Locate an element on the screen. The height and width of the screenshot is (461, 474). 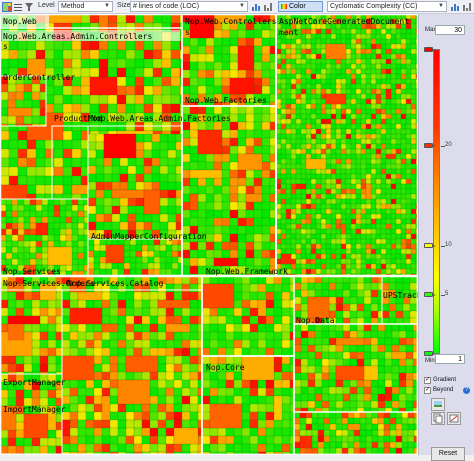
label-web-controllers-wrap: s is located at coordinates (187, 32).